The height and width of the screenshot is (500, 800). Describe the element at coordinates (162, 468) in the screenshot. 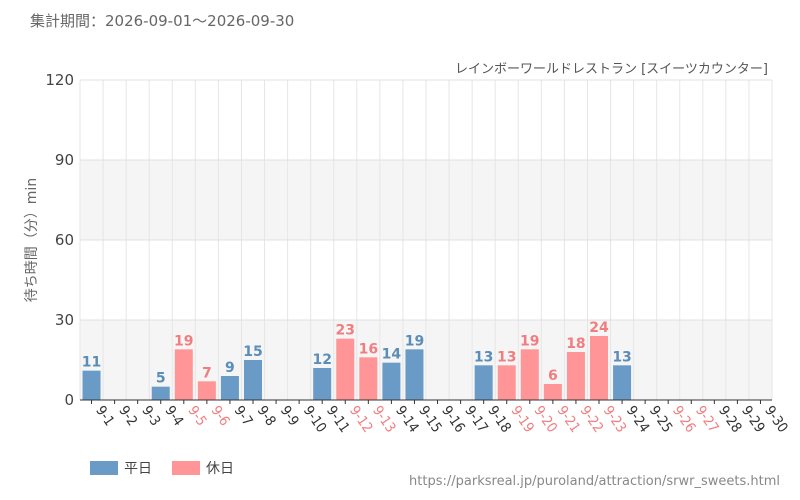

I see `chart-legend: 平日 休日` at that location.